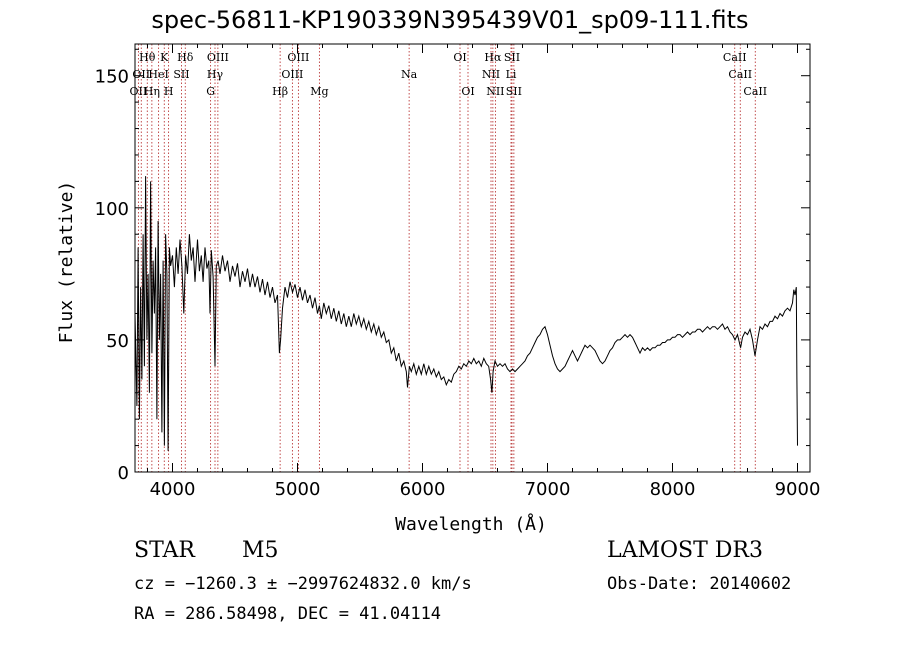  Describe the element at coordinates (260, 550) in the screenshot. I see `object-subclass: M5` at that location.